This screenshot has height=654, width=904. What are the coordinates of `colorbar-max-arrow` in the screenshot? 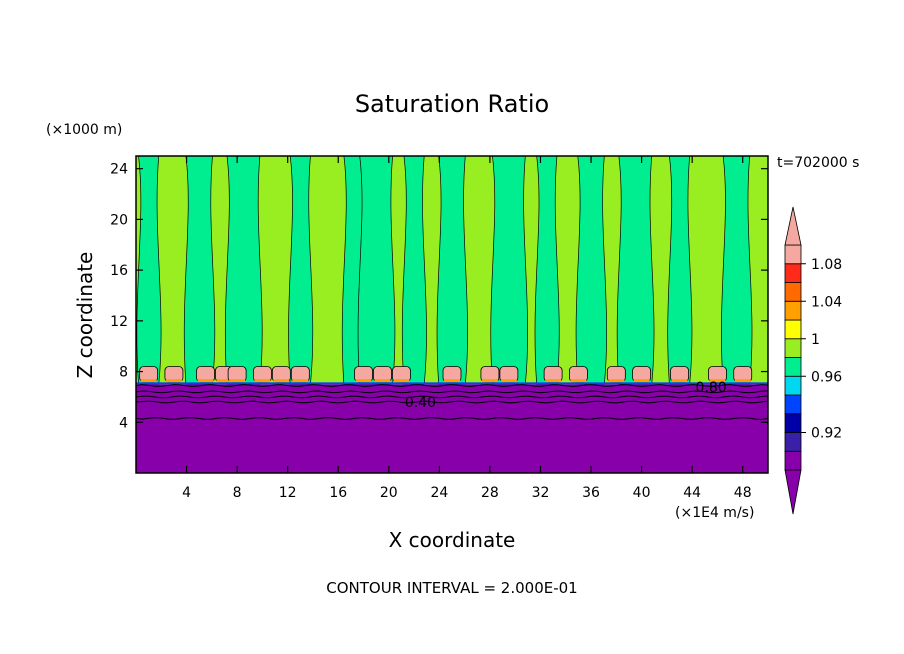 It's located at (793, 226).